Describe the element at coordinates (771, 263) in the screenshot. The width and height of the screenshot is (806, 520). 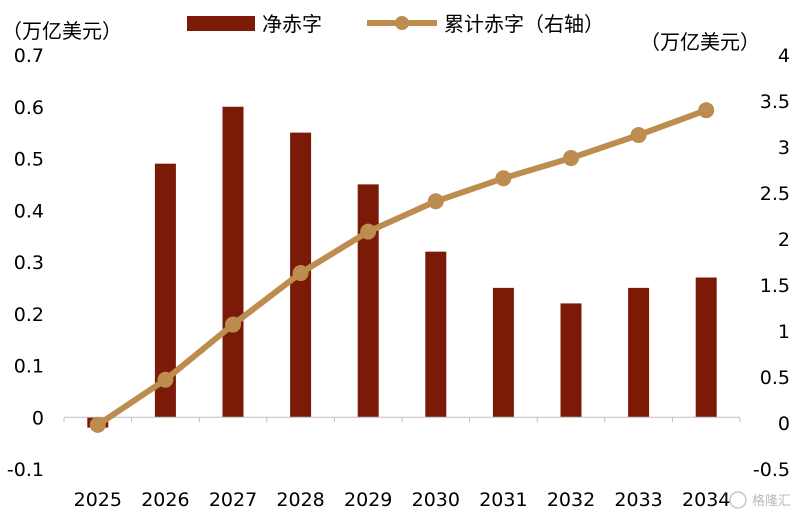
I see `right-axis-tick-labels: 4 3.5 3 2.5 2 1.5 1 0.5 0 -0.5` at that location.